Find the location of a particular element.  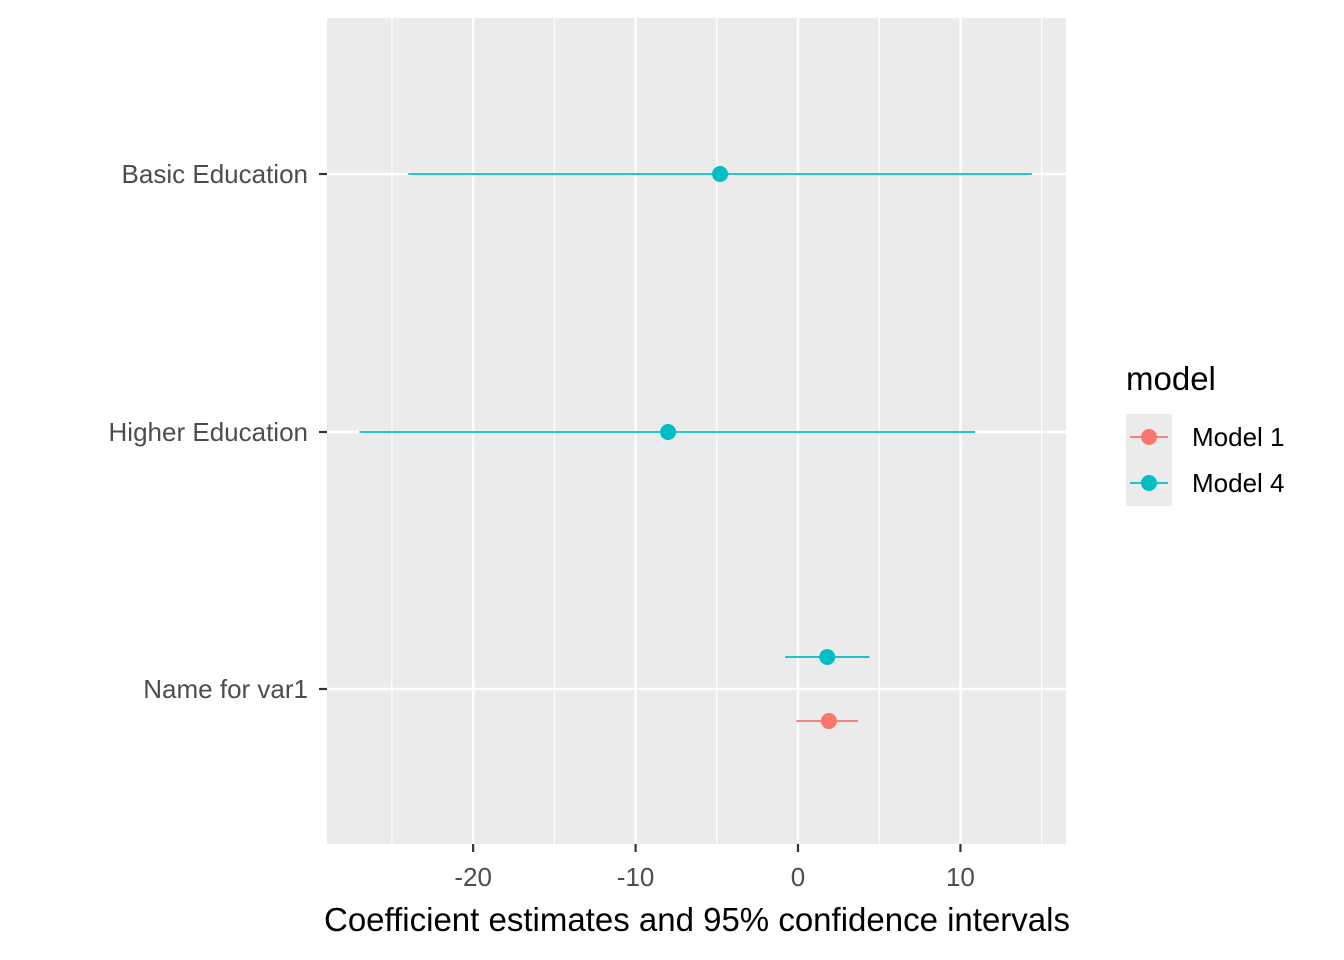

x-tick-label: 0 is located at coordinates (798, 877).